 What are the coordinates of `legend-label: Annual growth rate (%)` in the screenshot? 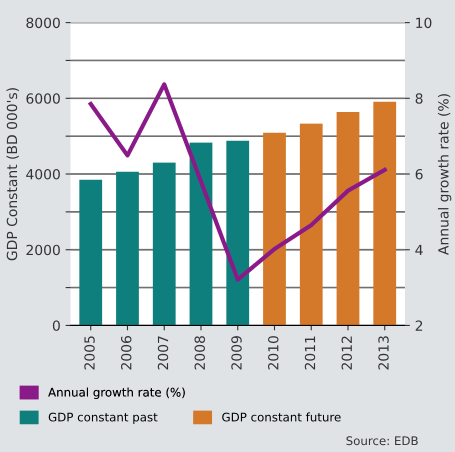 It's located at (116, 393).